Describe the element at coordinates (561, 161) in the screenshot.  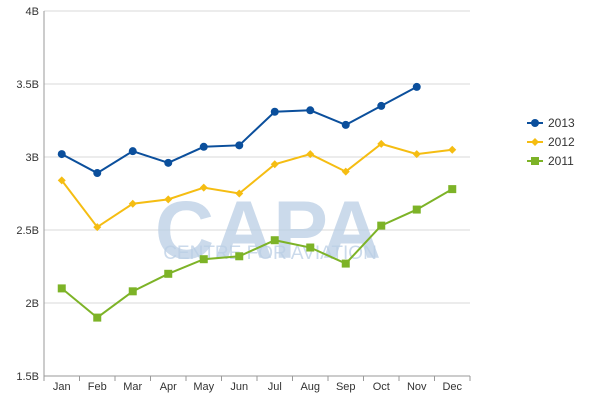
I see `legend-label: 2011` at that location.